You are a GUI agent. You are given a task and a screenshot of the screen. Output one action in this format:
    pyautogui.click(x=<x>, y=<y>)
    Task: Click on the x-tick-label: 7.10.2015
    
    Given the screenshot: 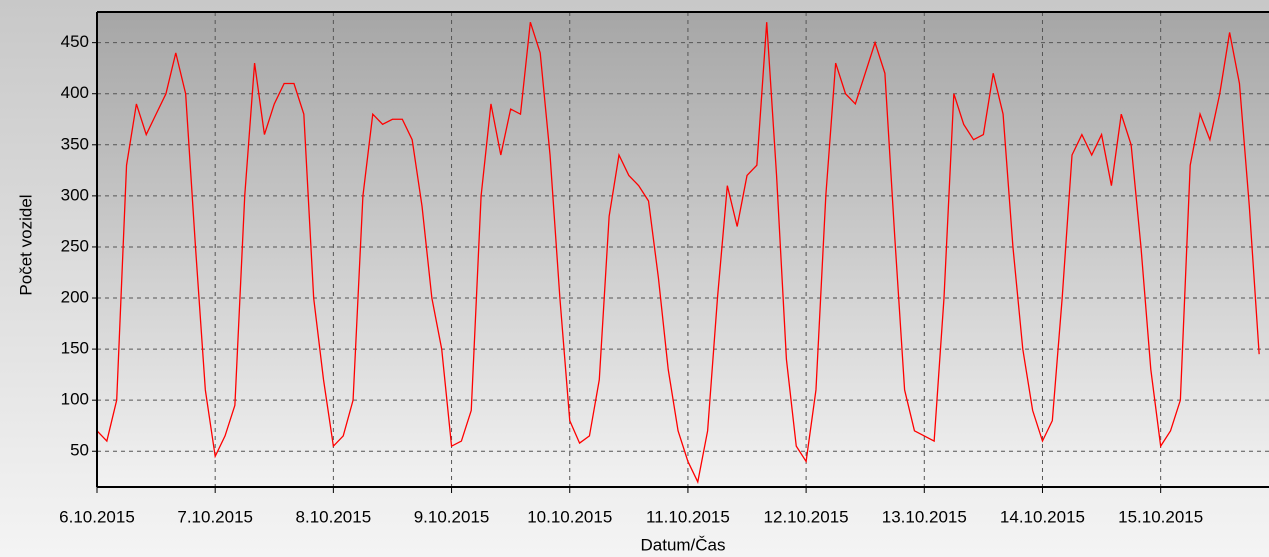 What is the action you would take?
    pyautogui.click(x=215, y=516)
    